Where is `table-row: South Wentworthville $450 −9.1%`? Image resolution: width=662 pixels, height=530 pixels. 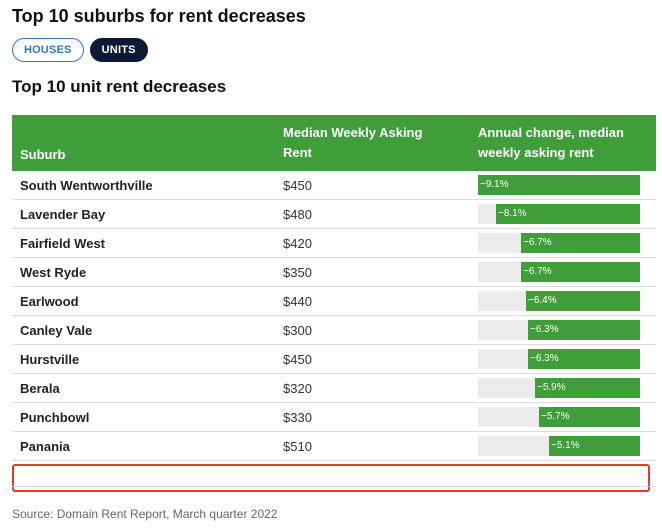
table-row: South Wentworthville $450 −9.1% is located at coordinates (334, 185).